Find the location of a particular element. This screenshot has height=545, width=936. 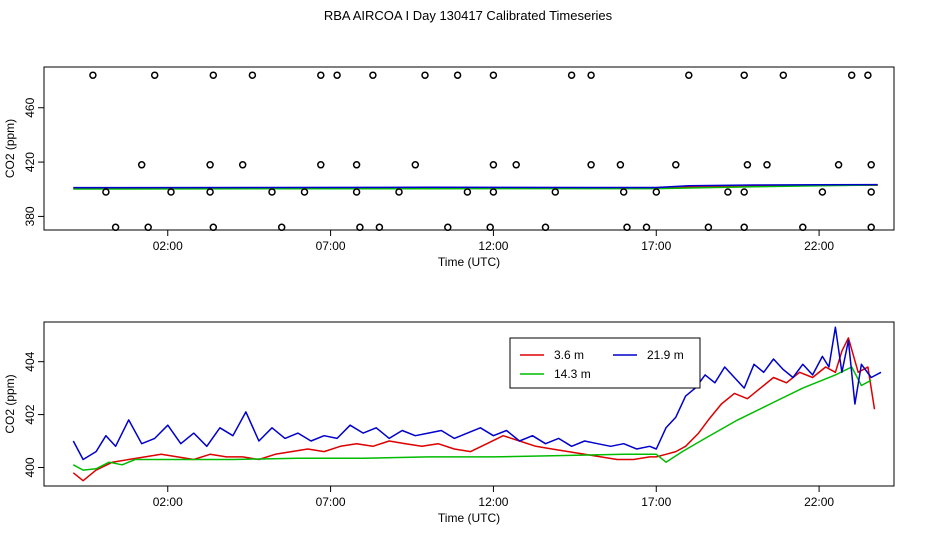

y-tick-label: 400 is located at coordinates (30, 467).